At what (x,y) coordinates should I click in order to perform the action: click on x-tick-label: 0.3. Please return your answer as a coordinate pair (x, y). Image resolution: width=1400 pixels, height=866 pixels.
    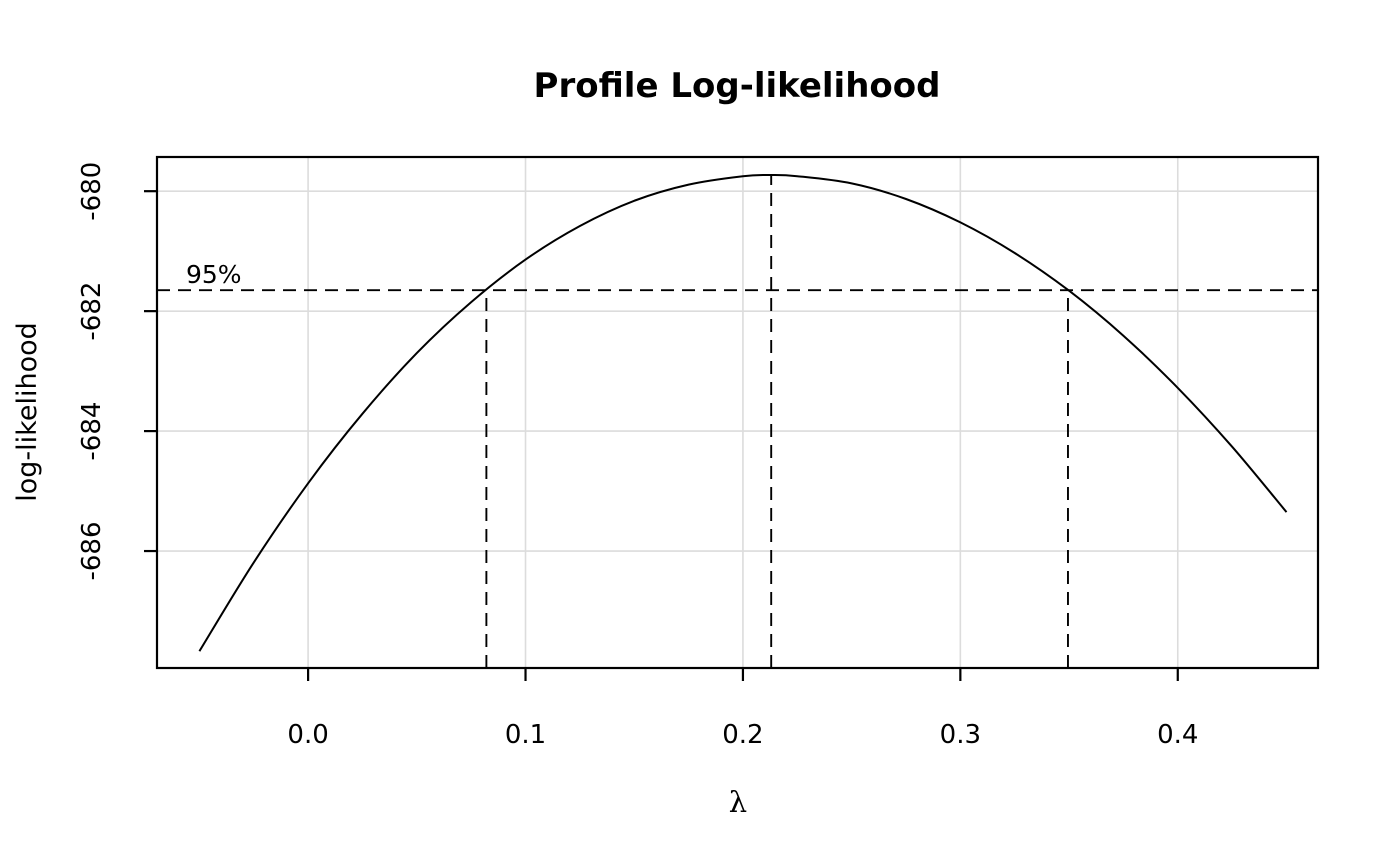
    Looking at the image, I should click on (960, 735).